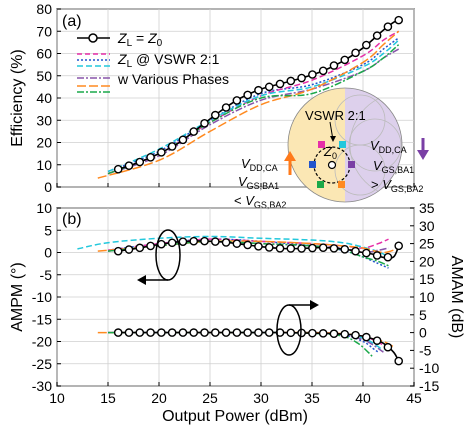 The width and height of the screenshot is (464, 431). Describe the element at coordinates (341, 184) in the screenshot. I see `inset-marker-orange` at that location.